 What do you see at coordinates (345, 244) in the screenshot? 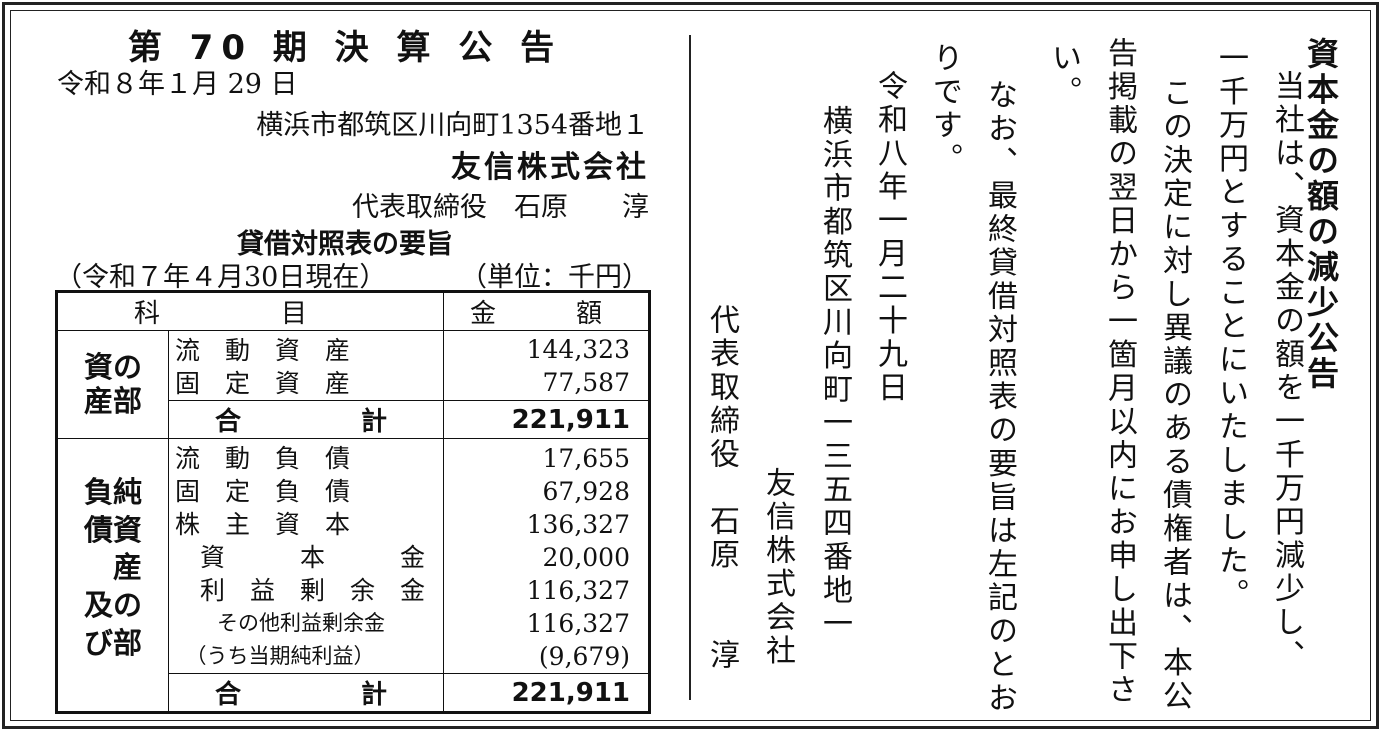
I see `balance-sheet-title: 貸借対照表の要旨` at bounding box center [345, 244].